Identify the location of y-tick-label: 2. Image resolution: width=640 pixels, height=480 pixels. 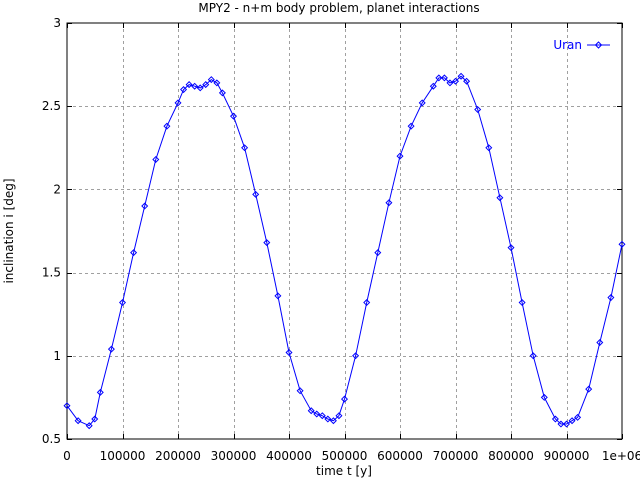
(57, 189).